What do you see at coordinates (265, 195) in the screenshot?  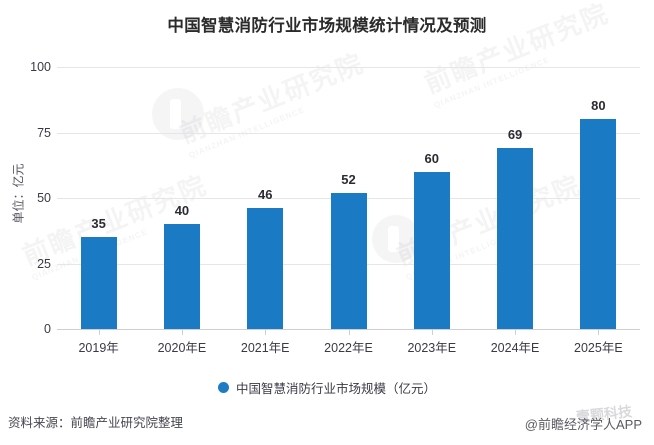 I see `bar-value-label: 46` at bounding box center [265, 195].